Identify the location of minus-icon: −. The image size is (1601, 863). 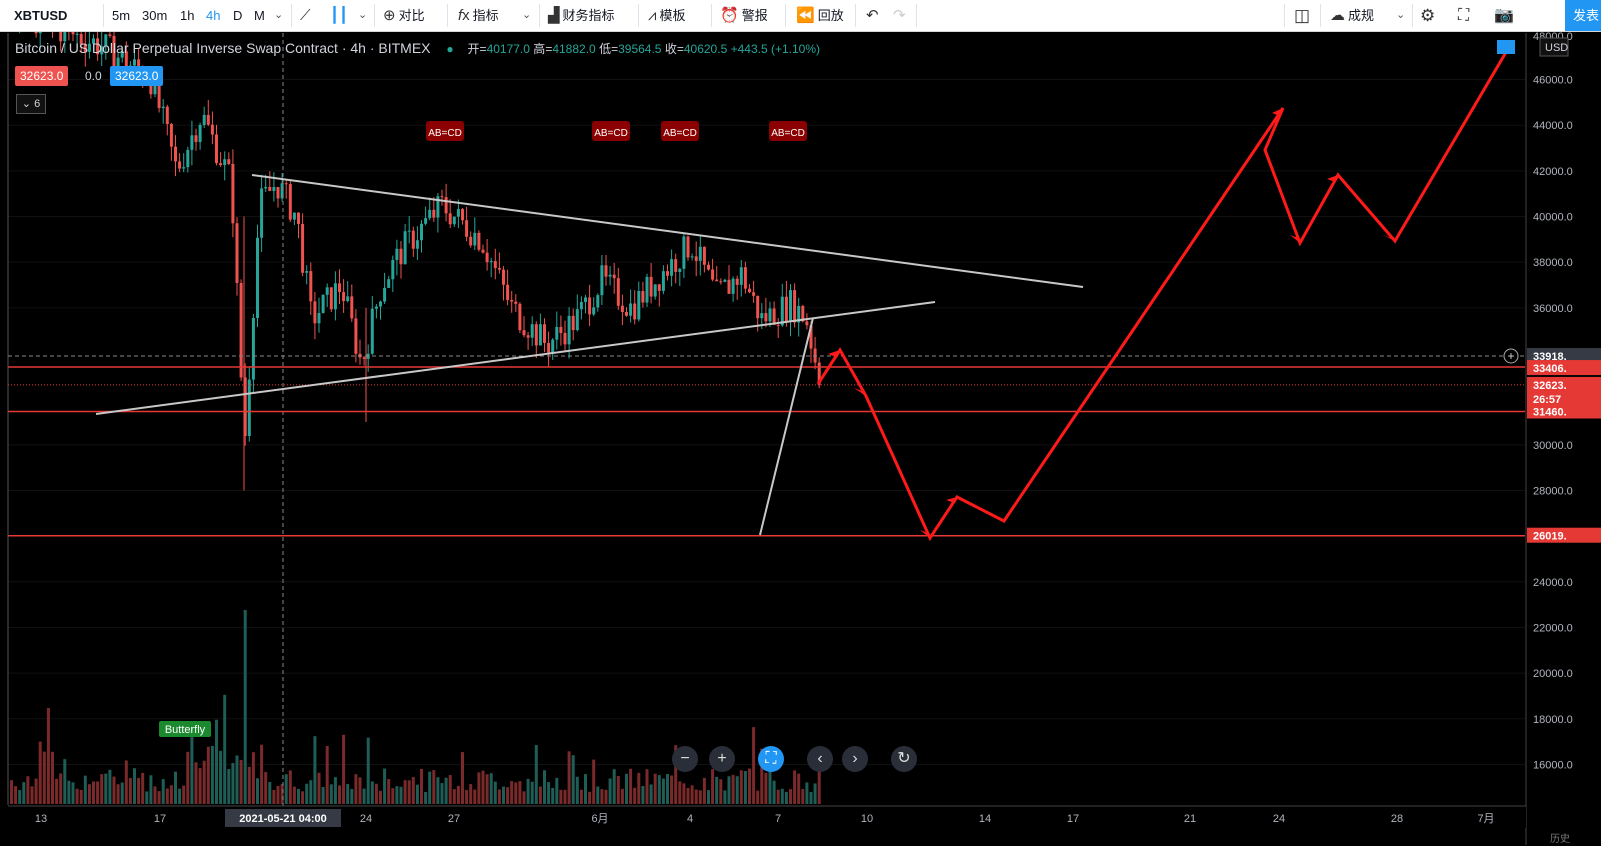
(685, 758).